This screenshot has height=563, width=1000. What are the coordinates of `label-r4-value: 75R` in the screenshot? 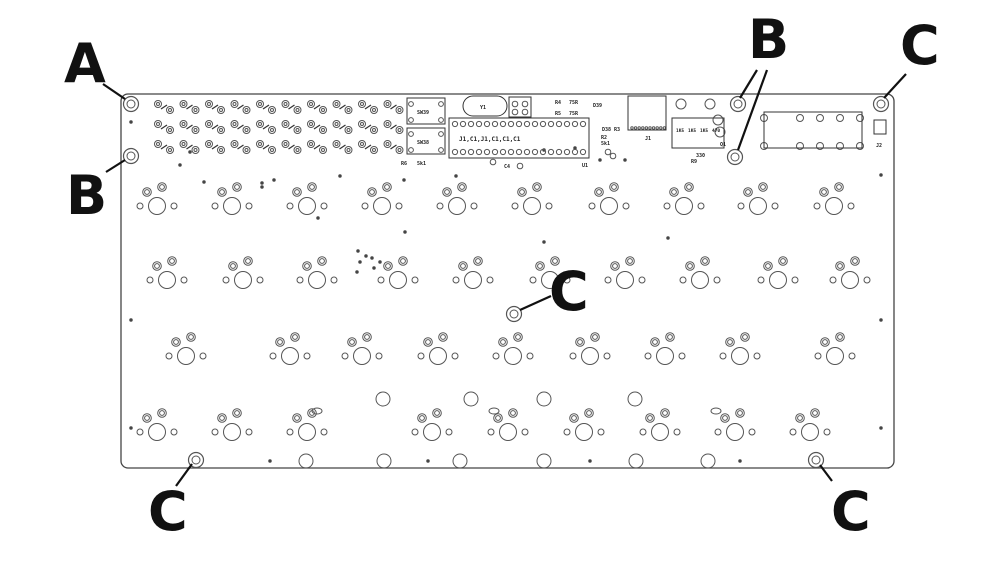 It's located at (574, 103).